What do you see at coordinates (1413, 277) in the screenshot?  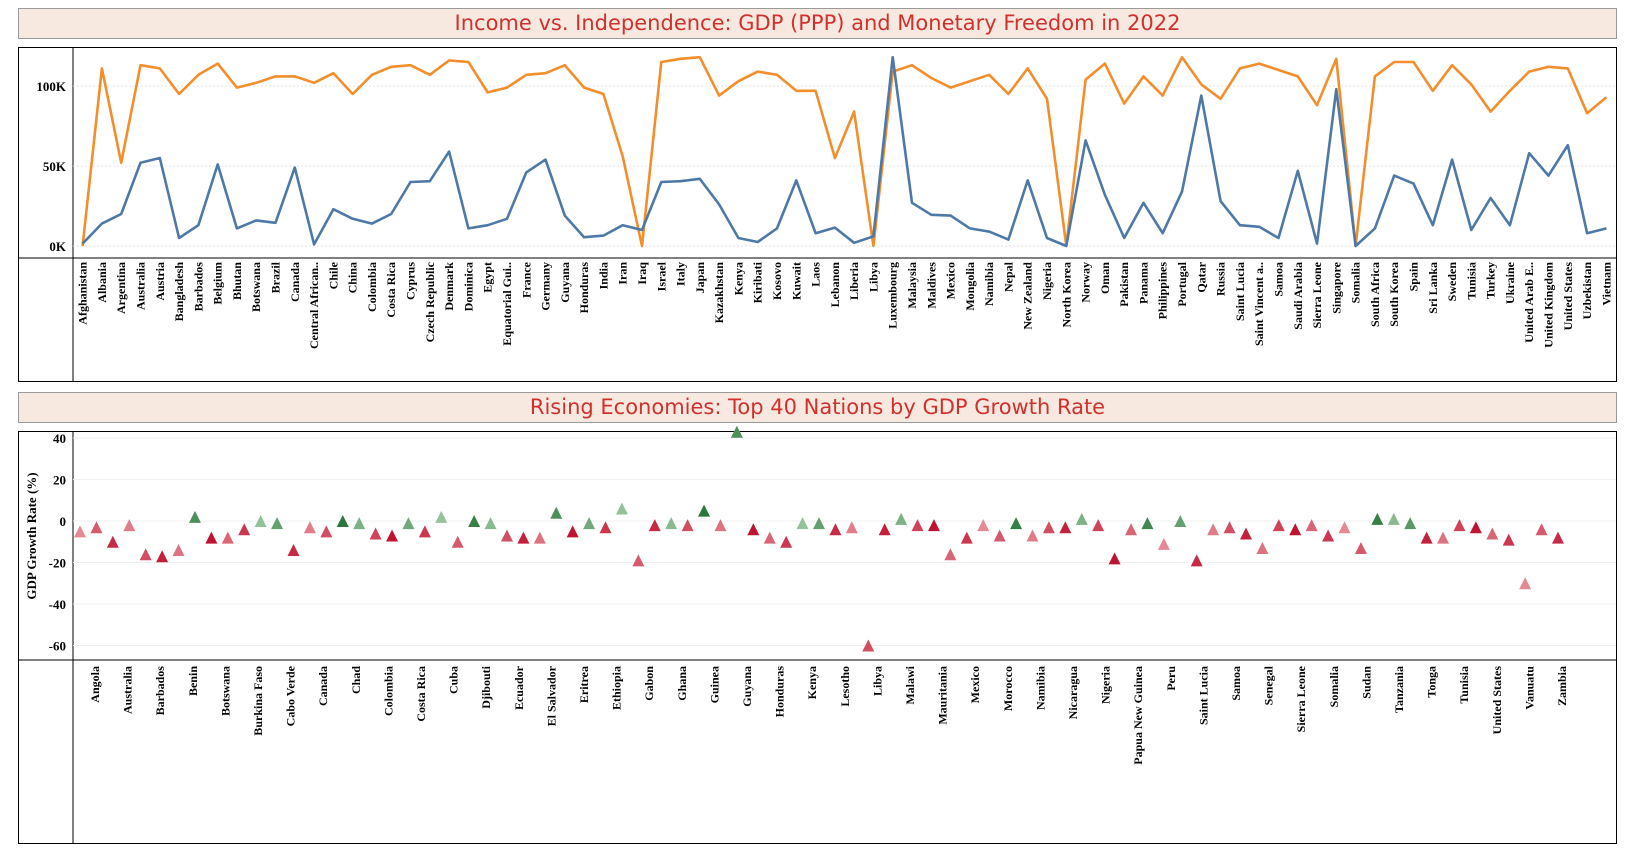 I see `x-tick-label: Spain` at bounding box center [1413, 277].